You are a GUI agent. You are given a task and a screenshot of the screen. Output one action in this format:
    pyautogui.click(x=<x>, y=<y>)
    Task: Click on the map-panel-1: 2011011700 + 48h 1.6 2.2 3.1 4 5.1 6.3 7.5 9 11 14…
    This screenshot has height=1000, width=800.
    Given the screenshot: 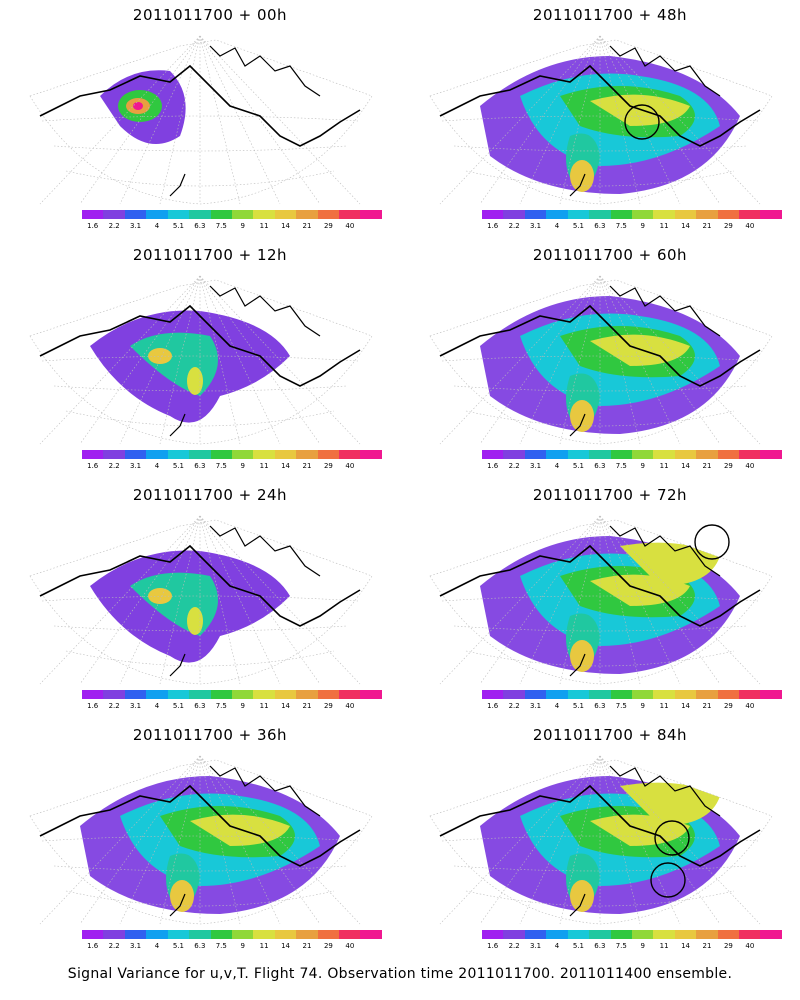 What is the action you would take?
    pyautogui.click(x=601, y=120)
    